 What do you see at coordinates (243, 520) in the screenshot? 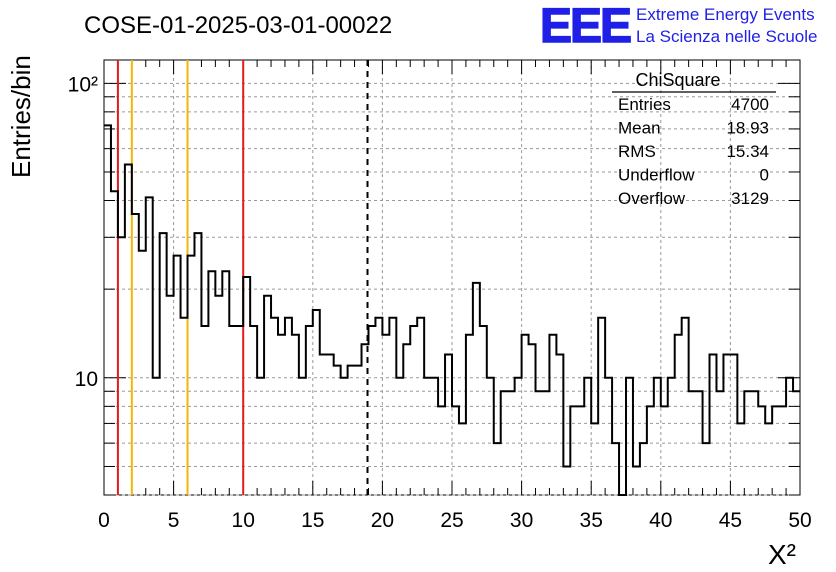
I see `x-tick-label: 10` at bounding box center [243, 520].